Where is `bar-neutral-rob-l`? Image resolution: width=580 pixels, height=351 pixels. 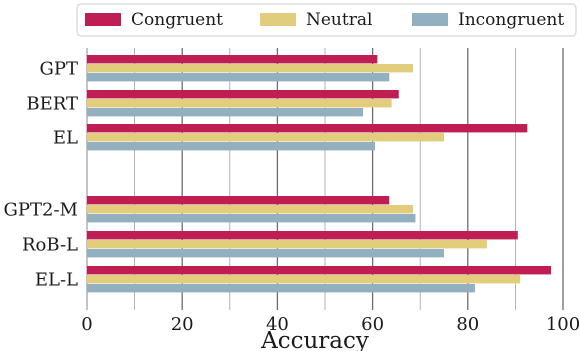 bar-neutral-rob-l is located at coordinates (287, 244).